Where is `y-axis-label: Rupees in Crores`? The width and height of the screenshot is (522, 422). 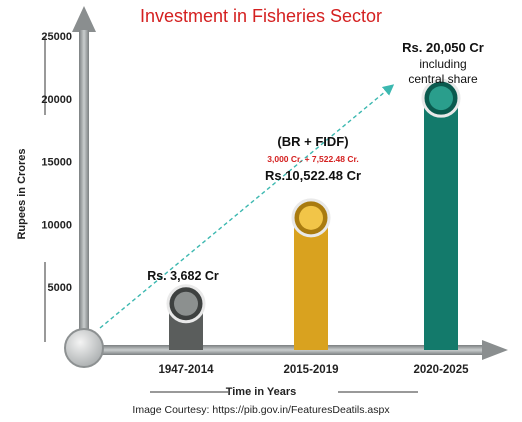 y-axis-label: Rupees in Crores is located at coordinates (22, 194).